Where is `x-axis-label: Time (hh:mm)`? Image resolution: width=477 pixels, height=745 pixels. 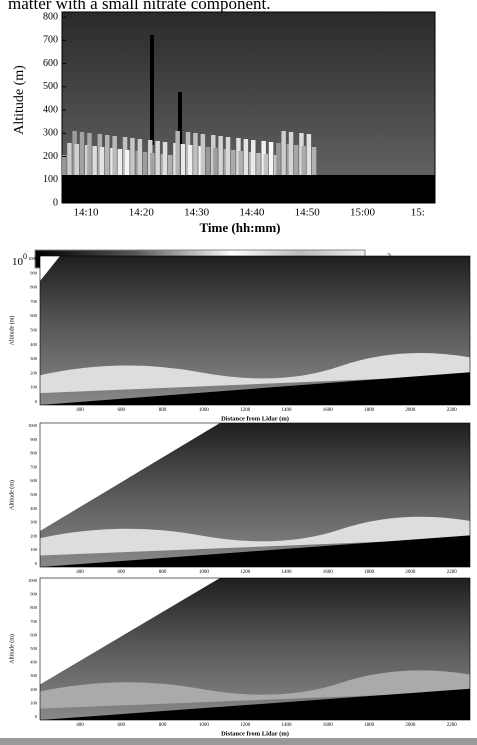 x-axis-label: Time (hh:mm) is located at coordinates (239, 227).